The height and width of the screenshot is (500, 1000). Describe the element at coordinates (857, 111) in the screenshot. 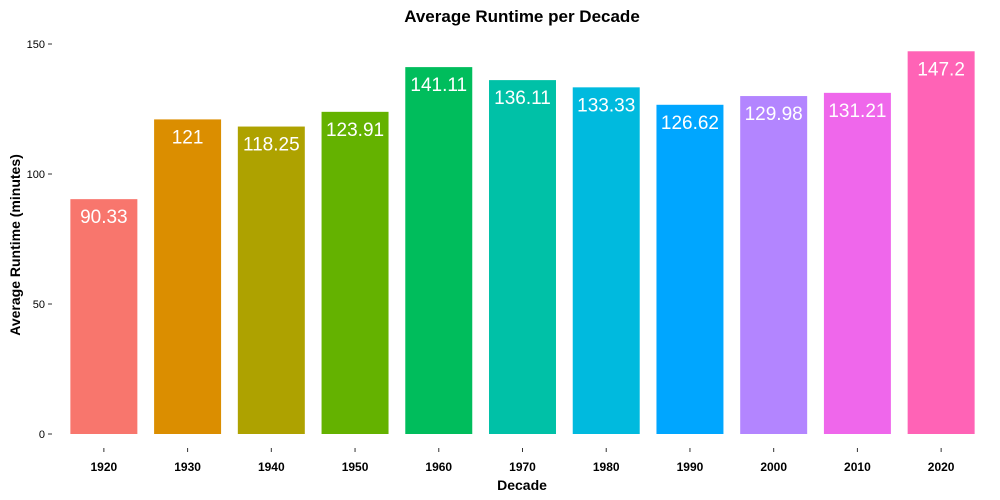

I see `bar-value-label: 131.21` at that location.